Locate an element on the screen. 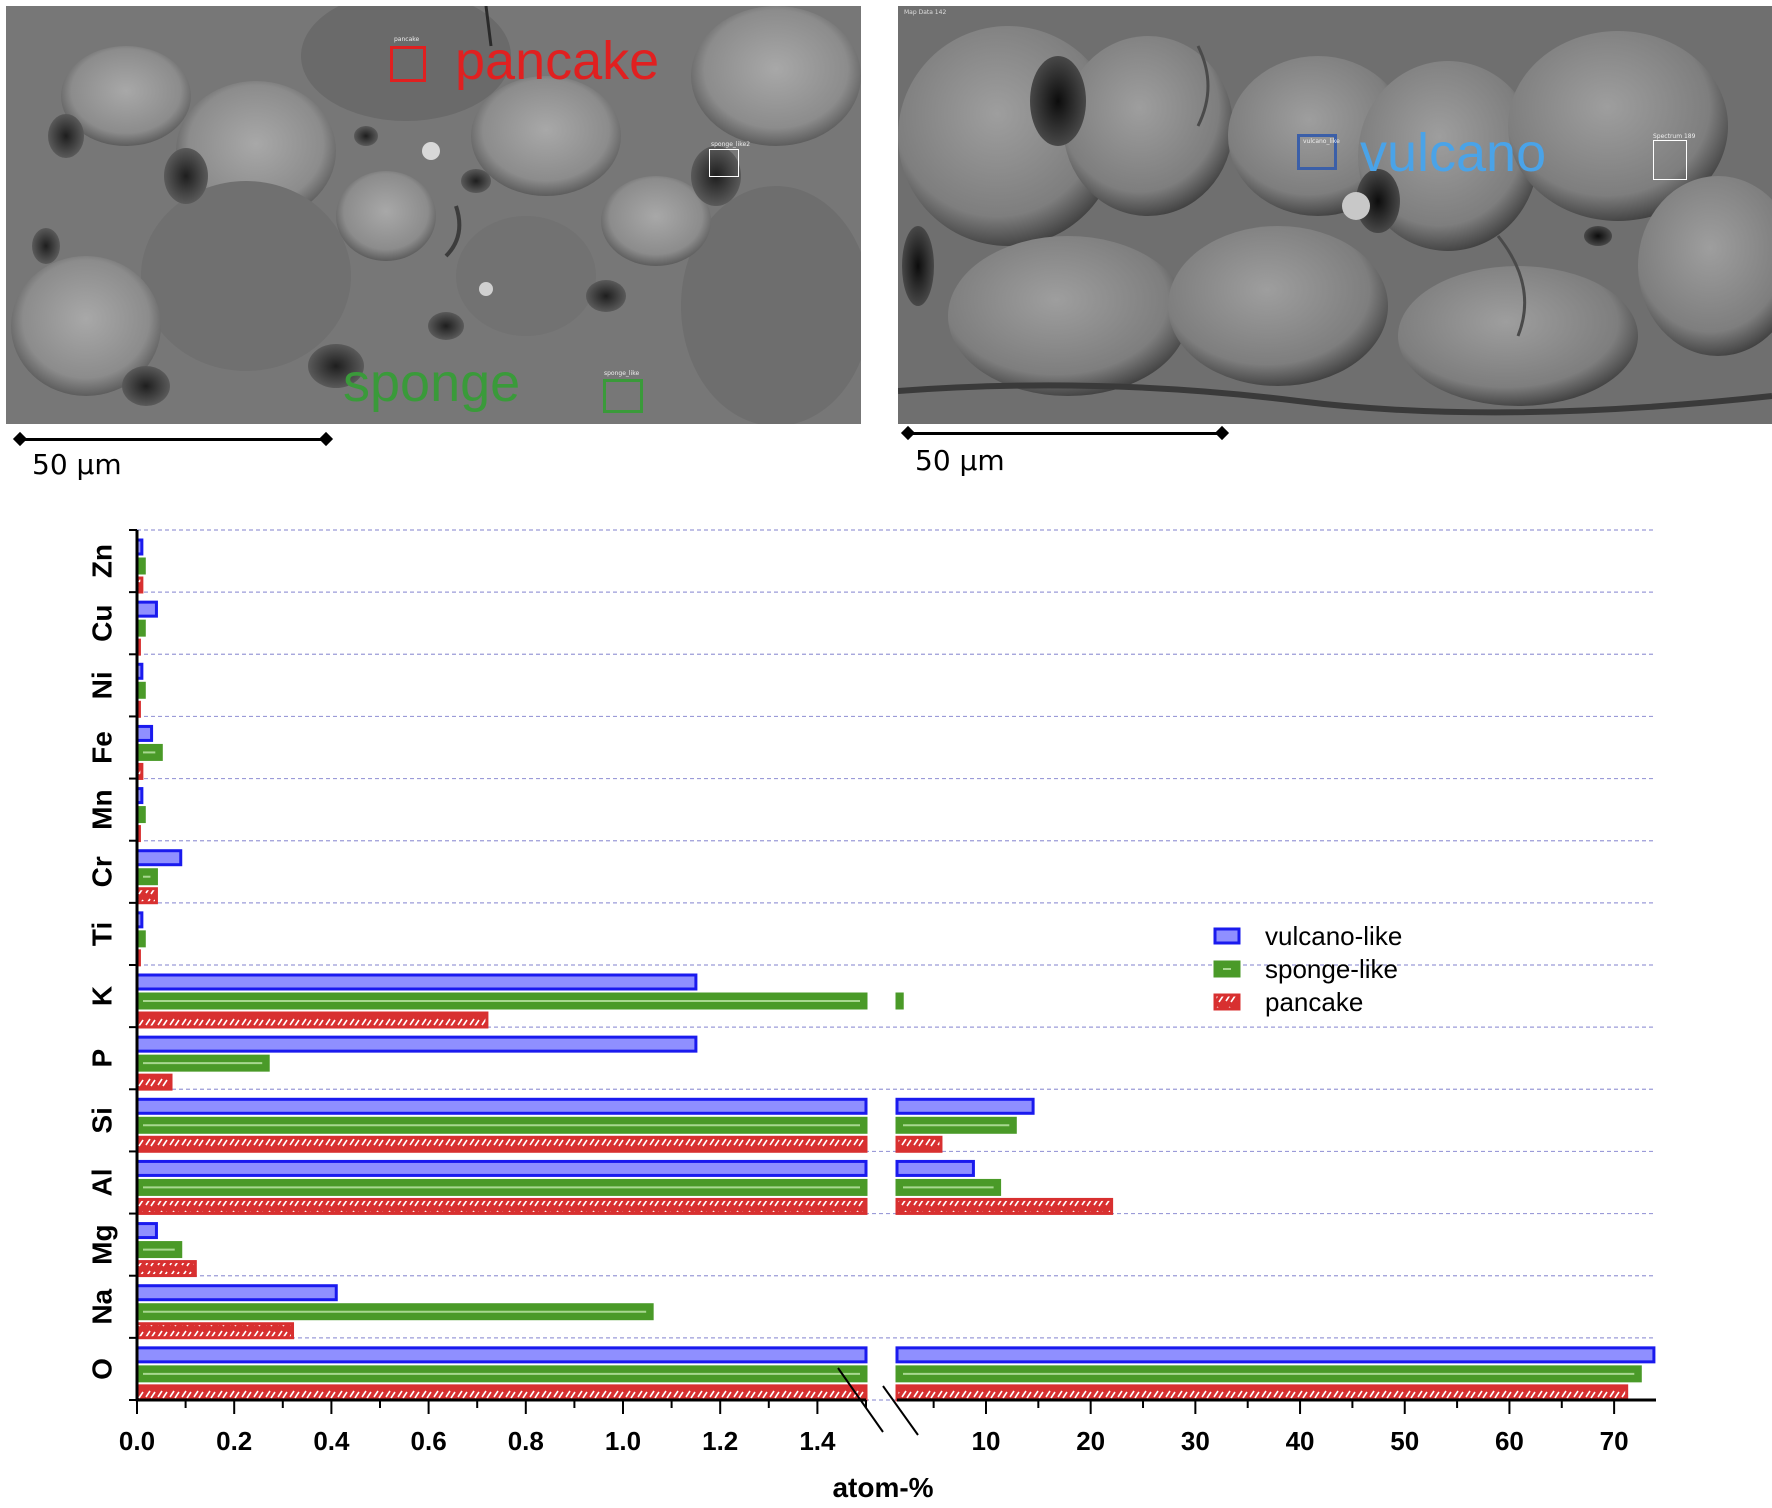 The image size is (1772, 1508). bar-vulcano-like-Si-cont is located at coordinates (965, 1106).